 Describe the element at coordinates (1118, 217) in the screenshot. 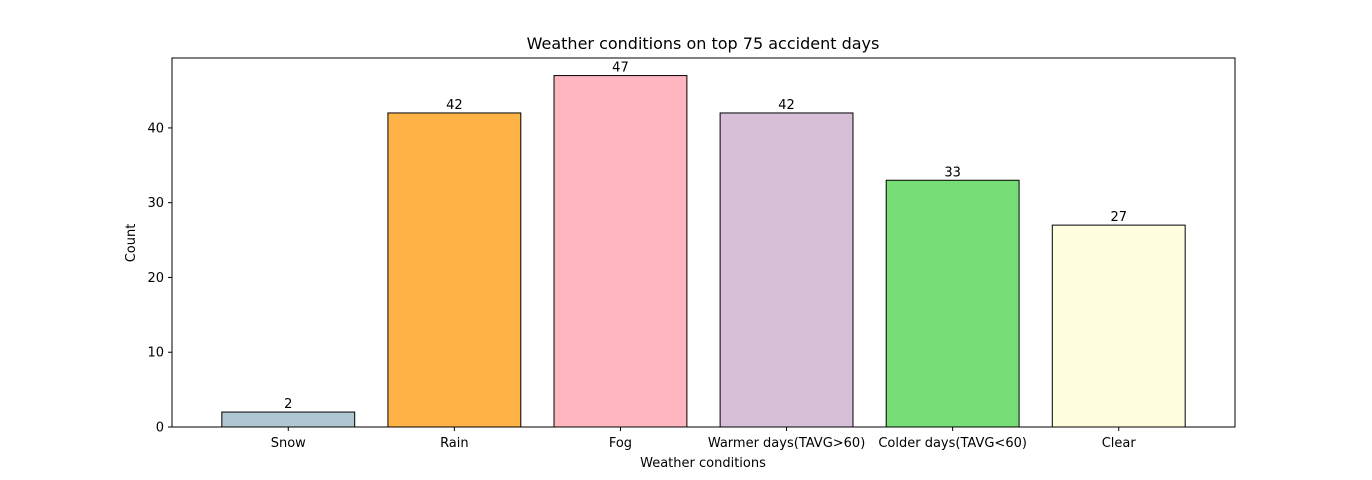

I see `data-label: 27` at that location.